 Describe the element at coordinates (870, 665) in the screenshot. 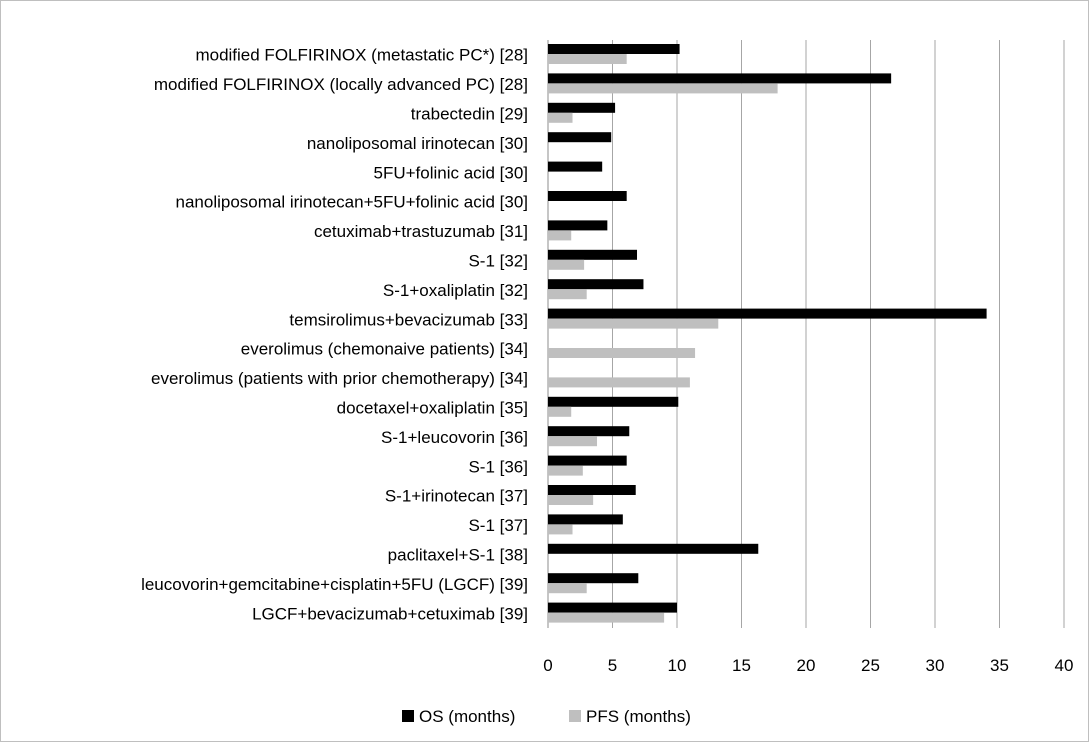

I see `x-tick-label: 25` at that location.